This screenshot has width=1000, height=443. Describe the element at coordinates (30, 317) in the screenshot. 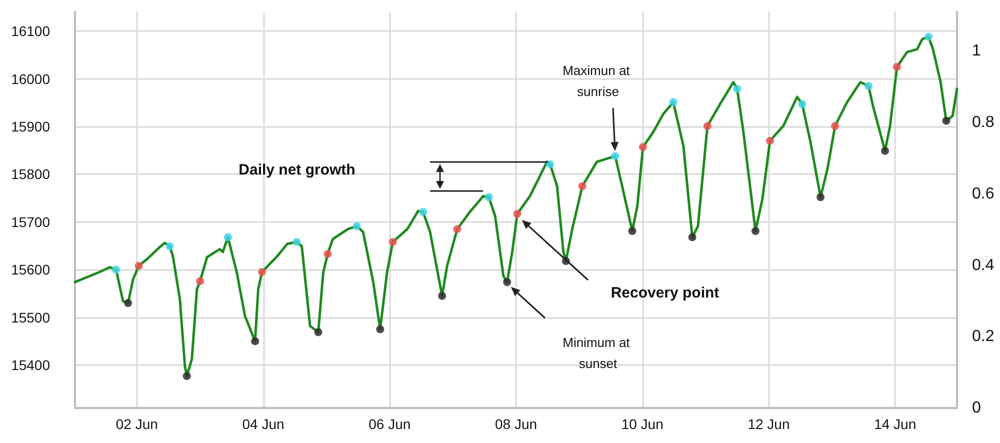

I see `y-tick-label: 15500` at that location.